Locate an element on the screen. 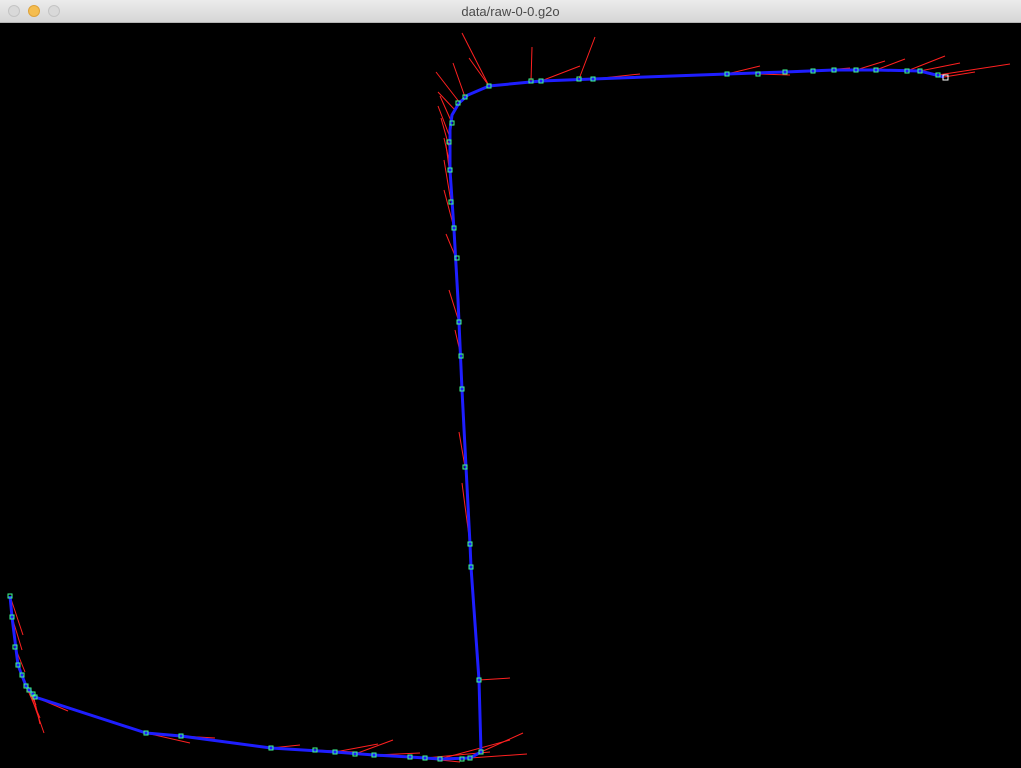  close-button is located at coordinates (14, 11).